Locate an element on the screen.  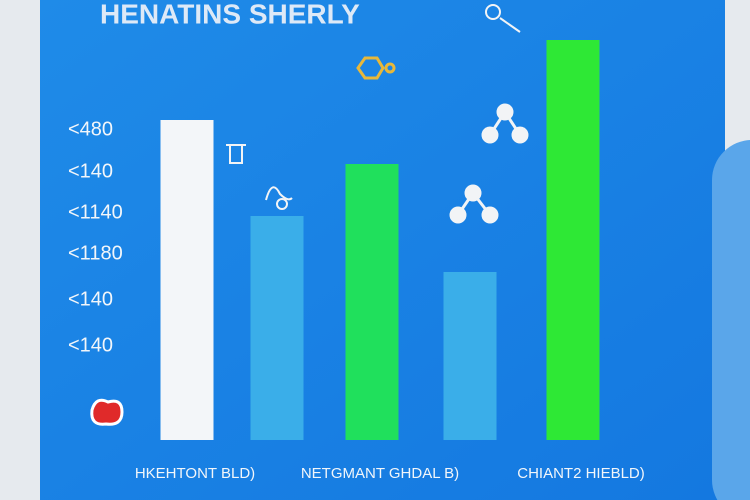
x-tick-label: HKEHTONT BLD) is located at coordinates (195, 473).